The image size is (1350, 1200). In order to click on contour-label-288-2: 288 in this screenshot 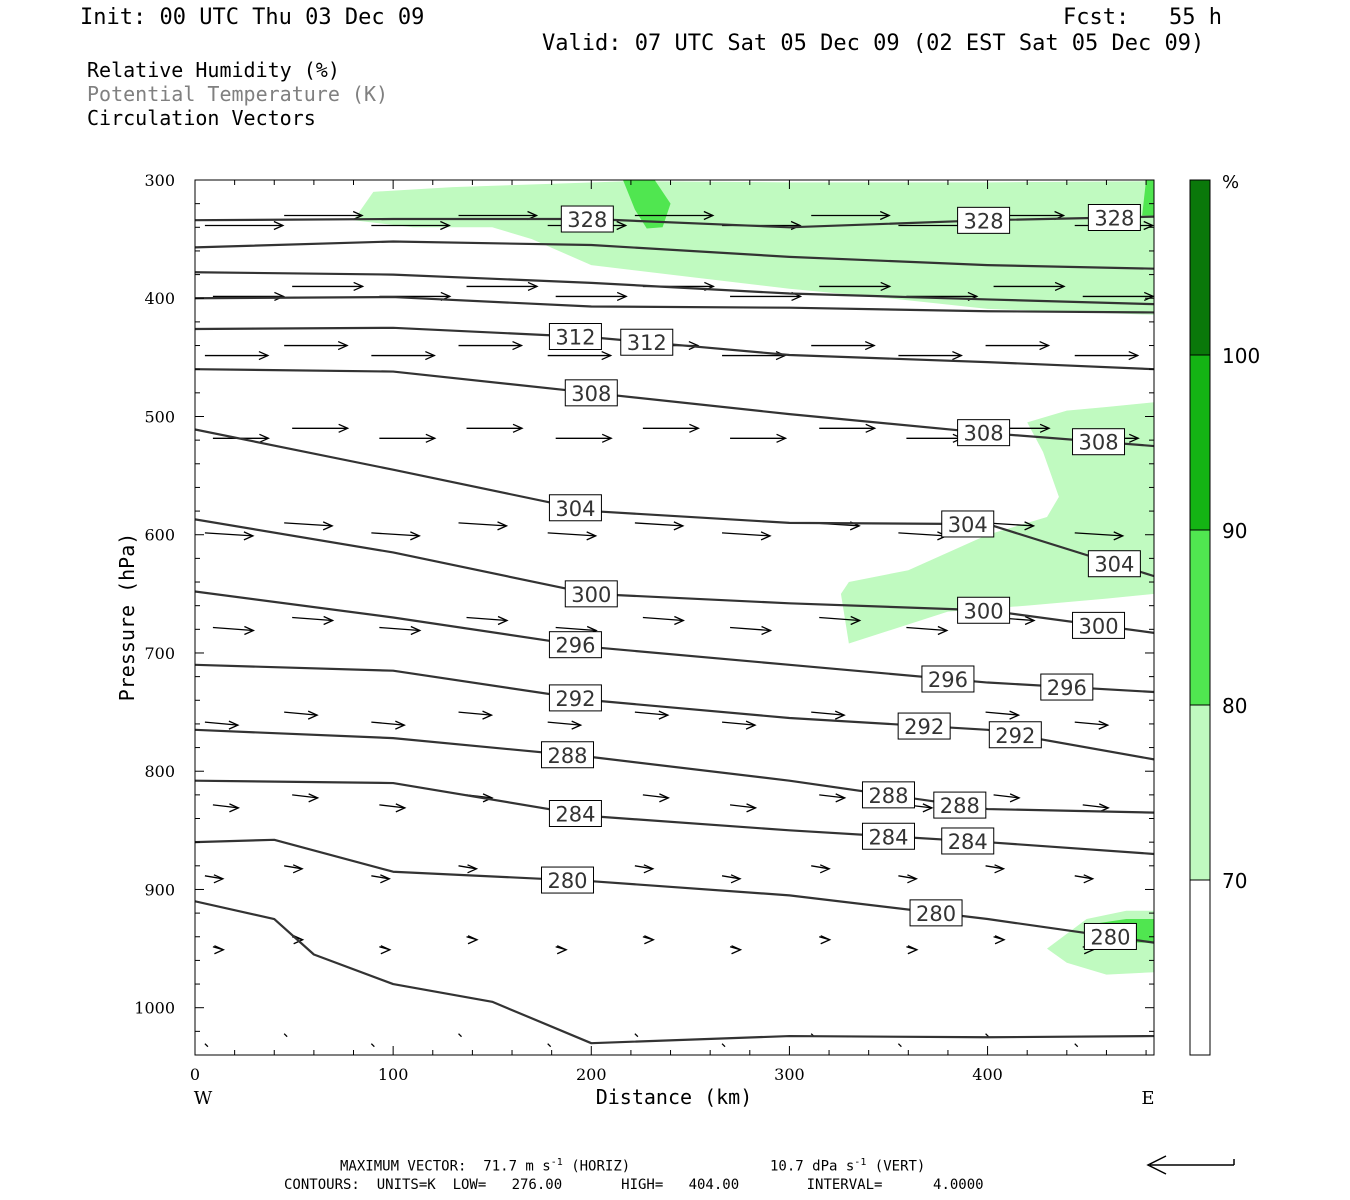, I will do `click(960, 805)`.